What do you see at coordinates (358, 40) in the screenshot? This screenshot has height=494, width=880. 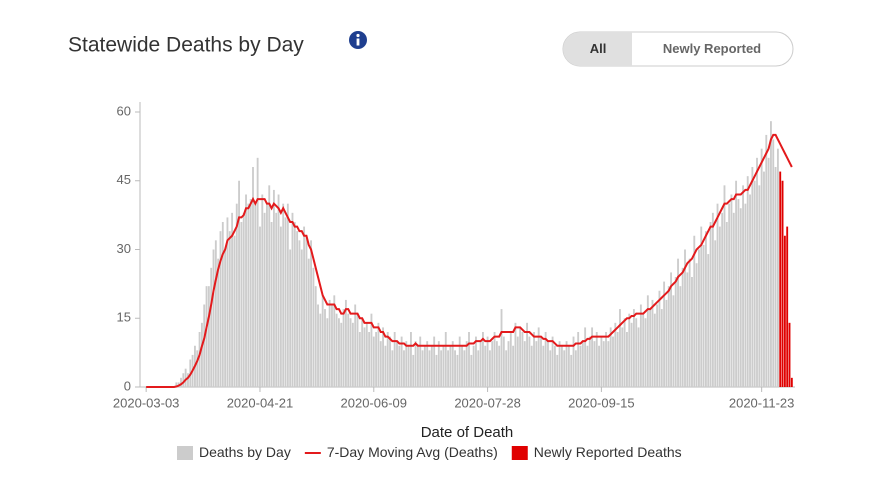 I see `info-icon` at bounding box center [358, 40].